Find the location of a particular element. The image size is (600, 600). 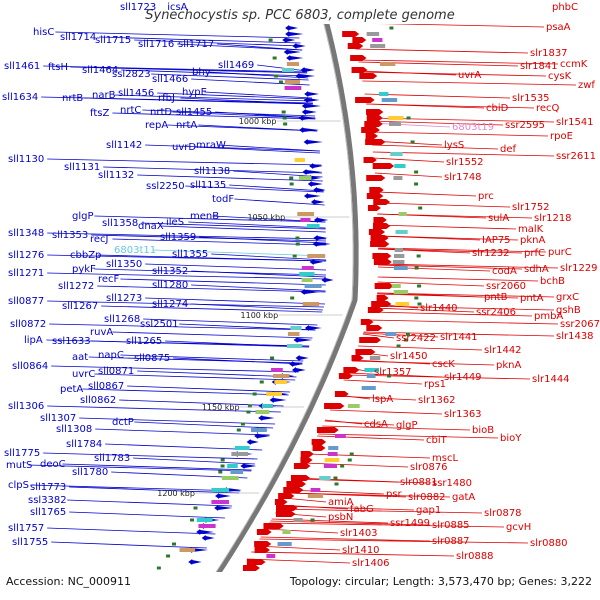

gene-label: sll0877 is located at coordinates (26, 301).